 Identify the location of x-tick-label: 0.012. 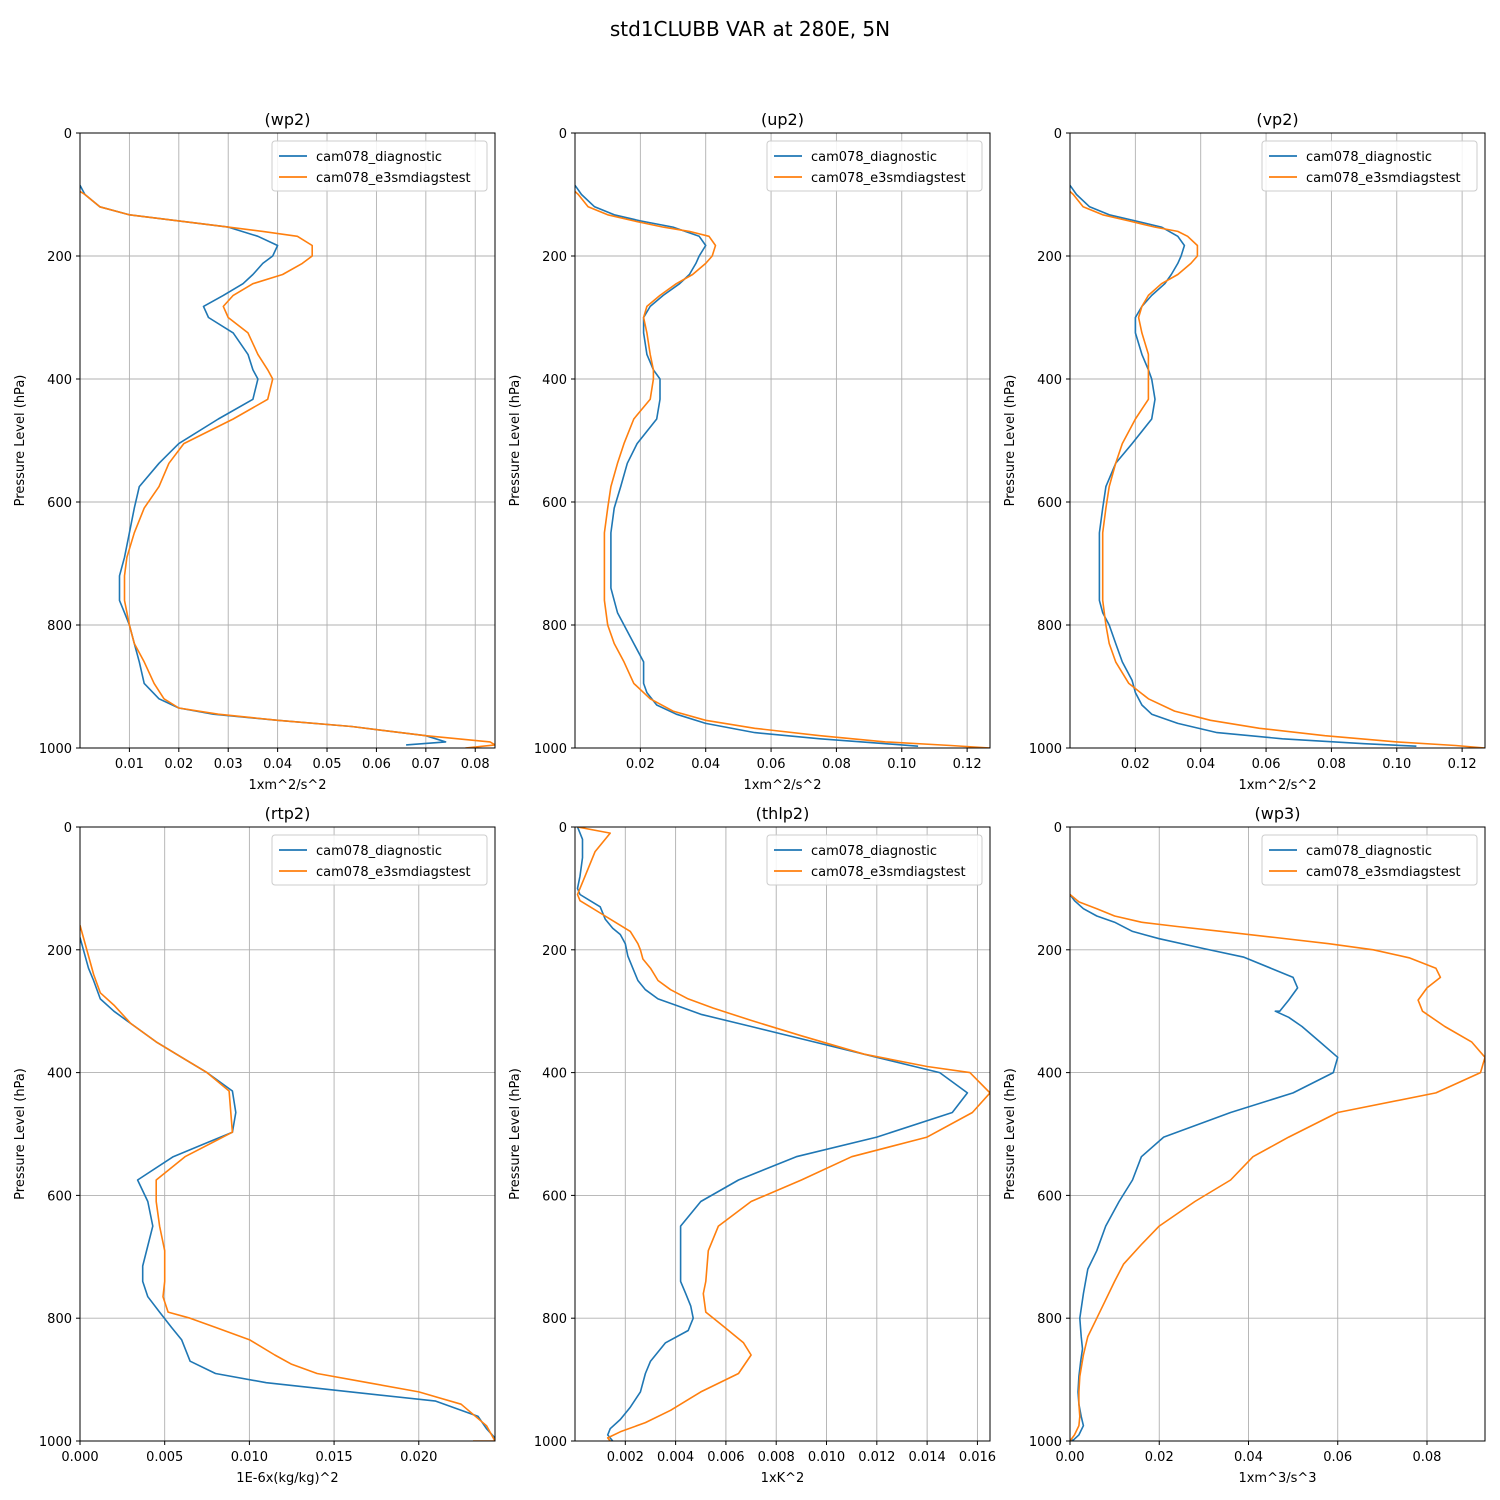
(876, 1457).